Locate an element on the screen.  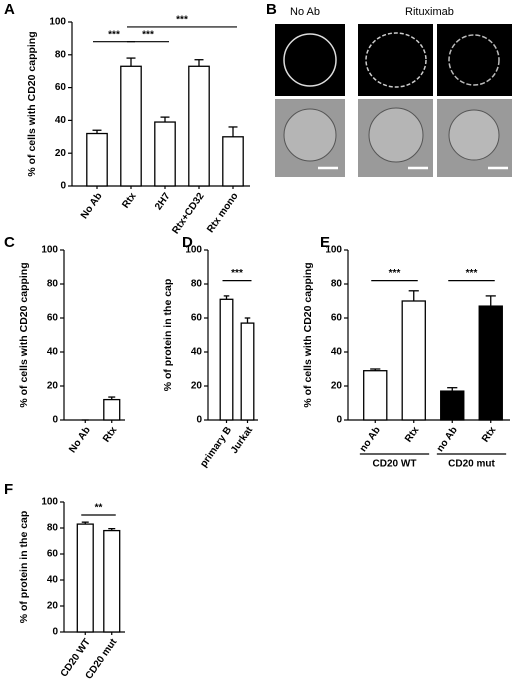
micrograph-panel: B No Ab Rituximab is located at coordinates (389, 89).